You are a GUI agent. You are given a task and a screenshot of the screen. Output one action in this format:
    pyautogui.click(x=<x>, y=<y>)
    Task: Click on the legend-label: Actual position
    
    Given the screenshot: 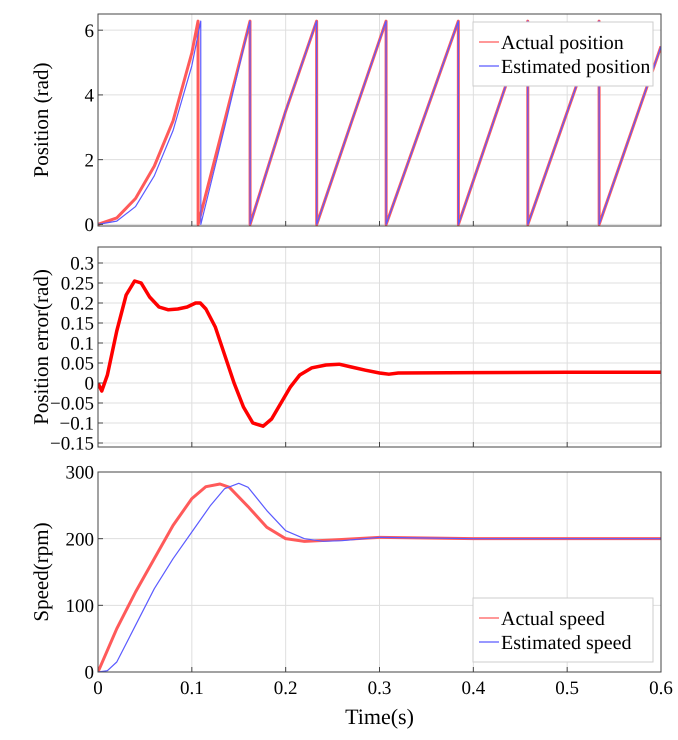 What is the action you would take?
    pyautogui.click(x=562, y=43)
    